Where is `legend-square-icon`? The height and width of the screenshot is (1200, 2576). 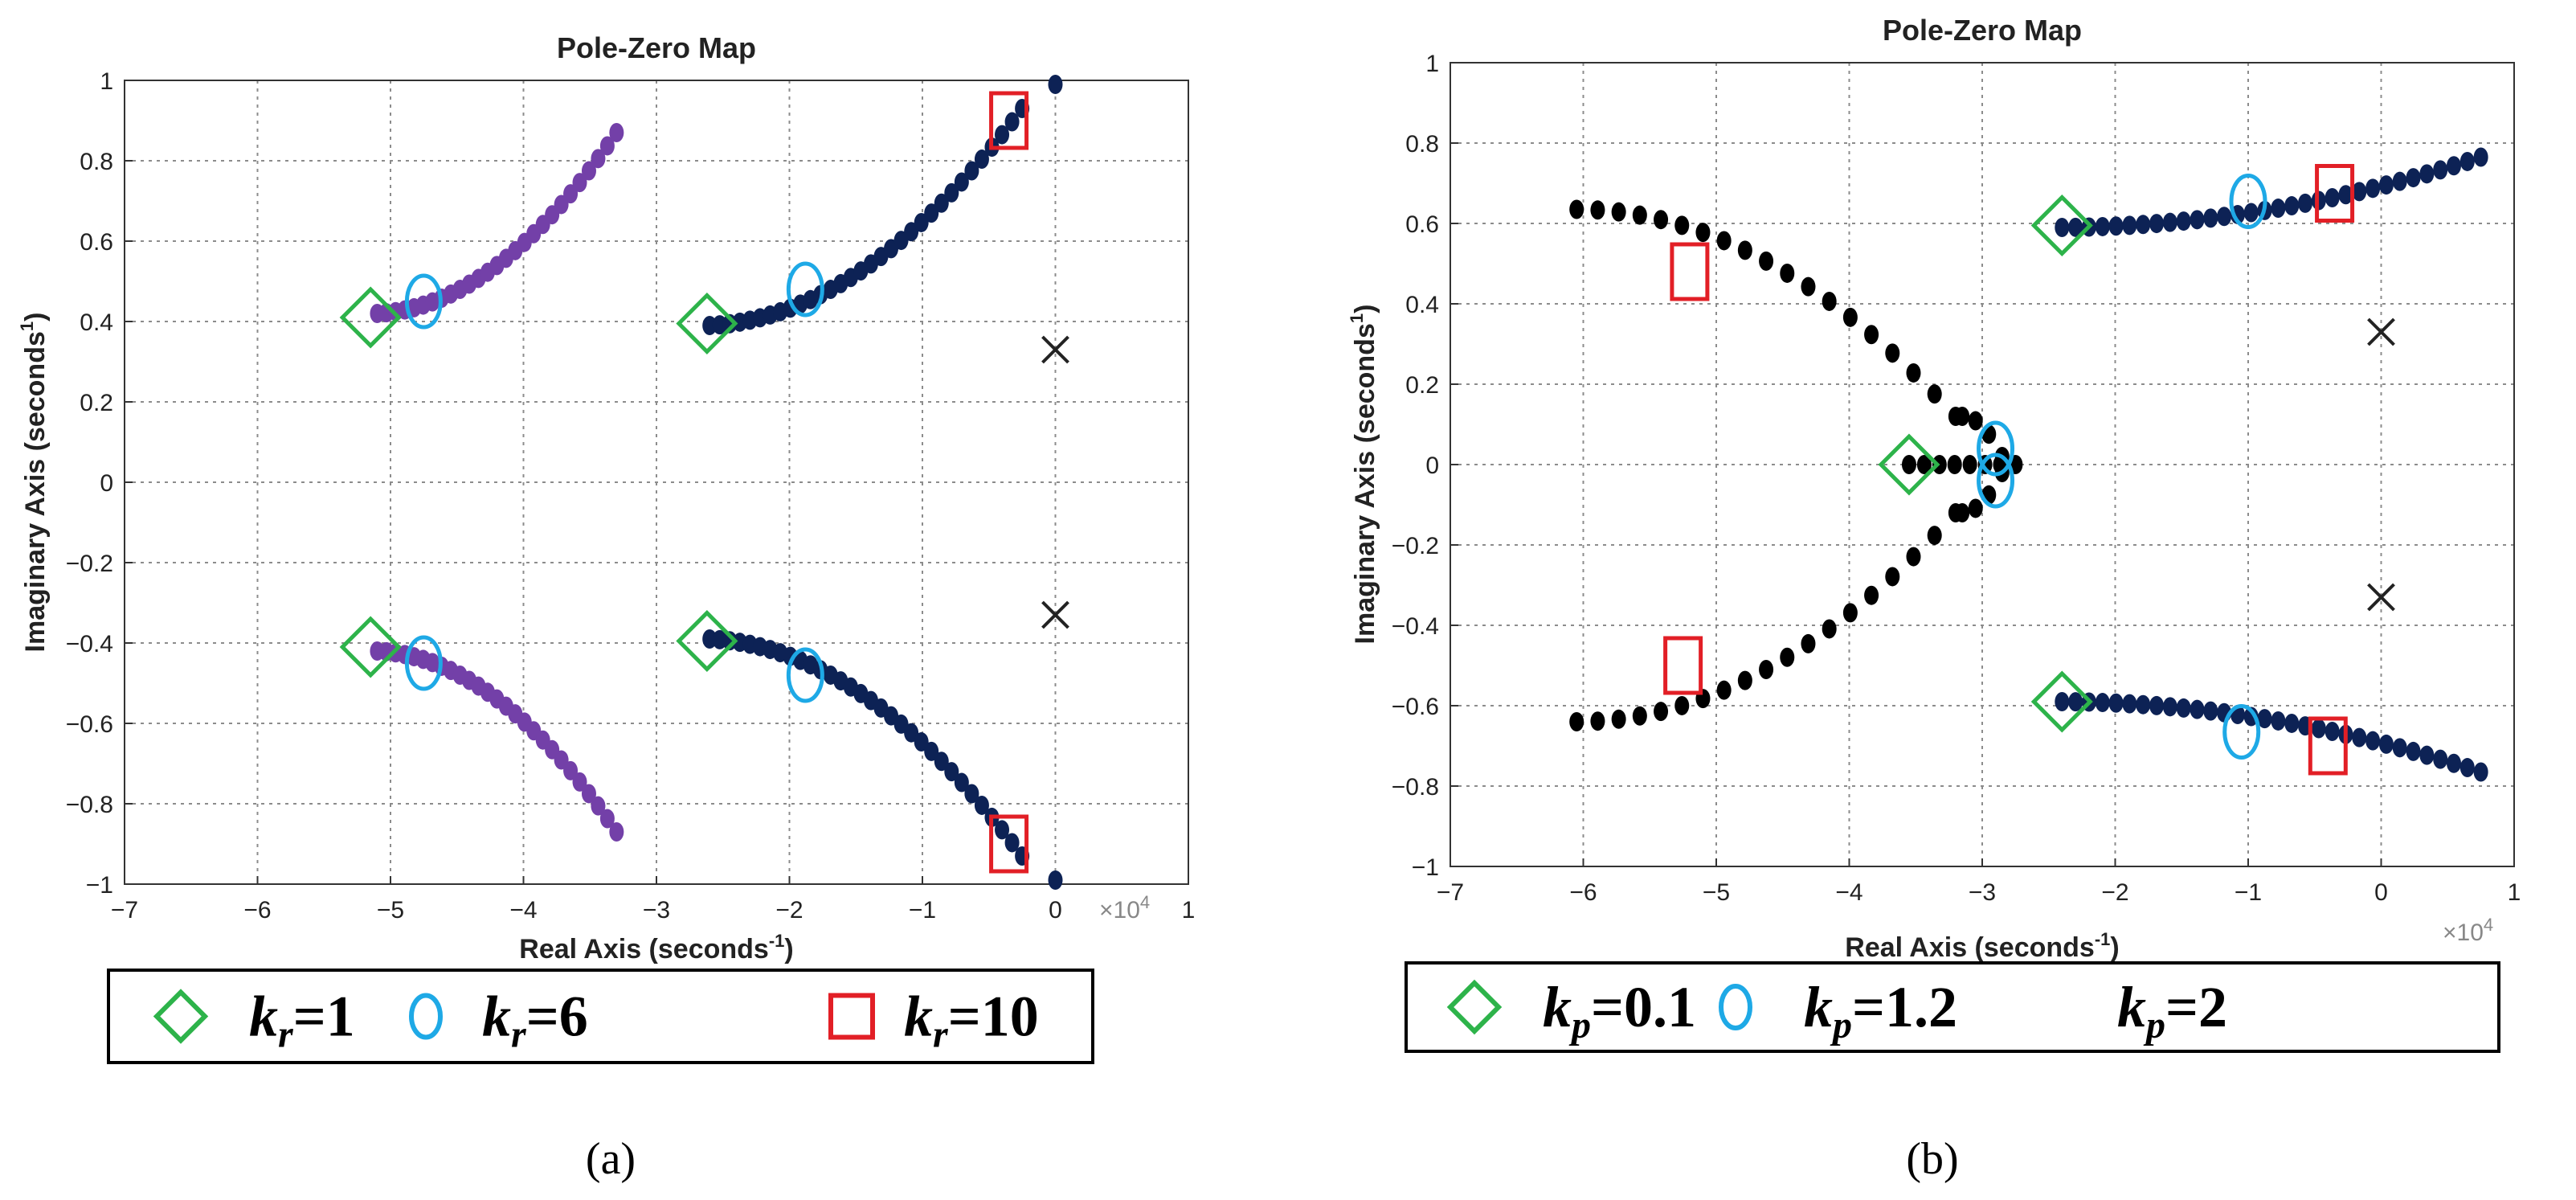 legend-square-icon is located at coordinates (851, 1016).